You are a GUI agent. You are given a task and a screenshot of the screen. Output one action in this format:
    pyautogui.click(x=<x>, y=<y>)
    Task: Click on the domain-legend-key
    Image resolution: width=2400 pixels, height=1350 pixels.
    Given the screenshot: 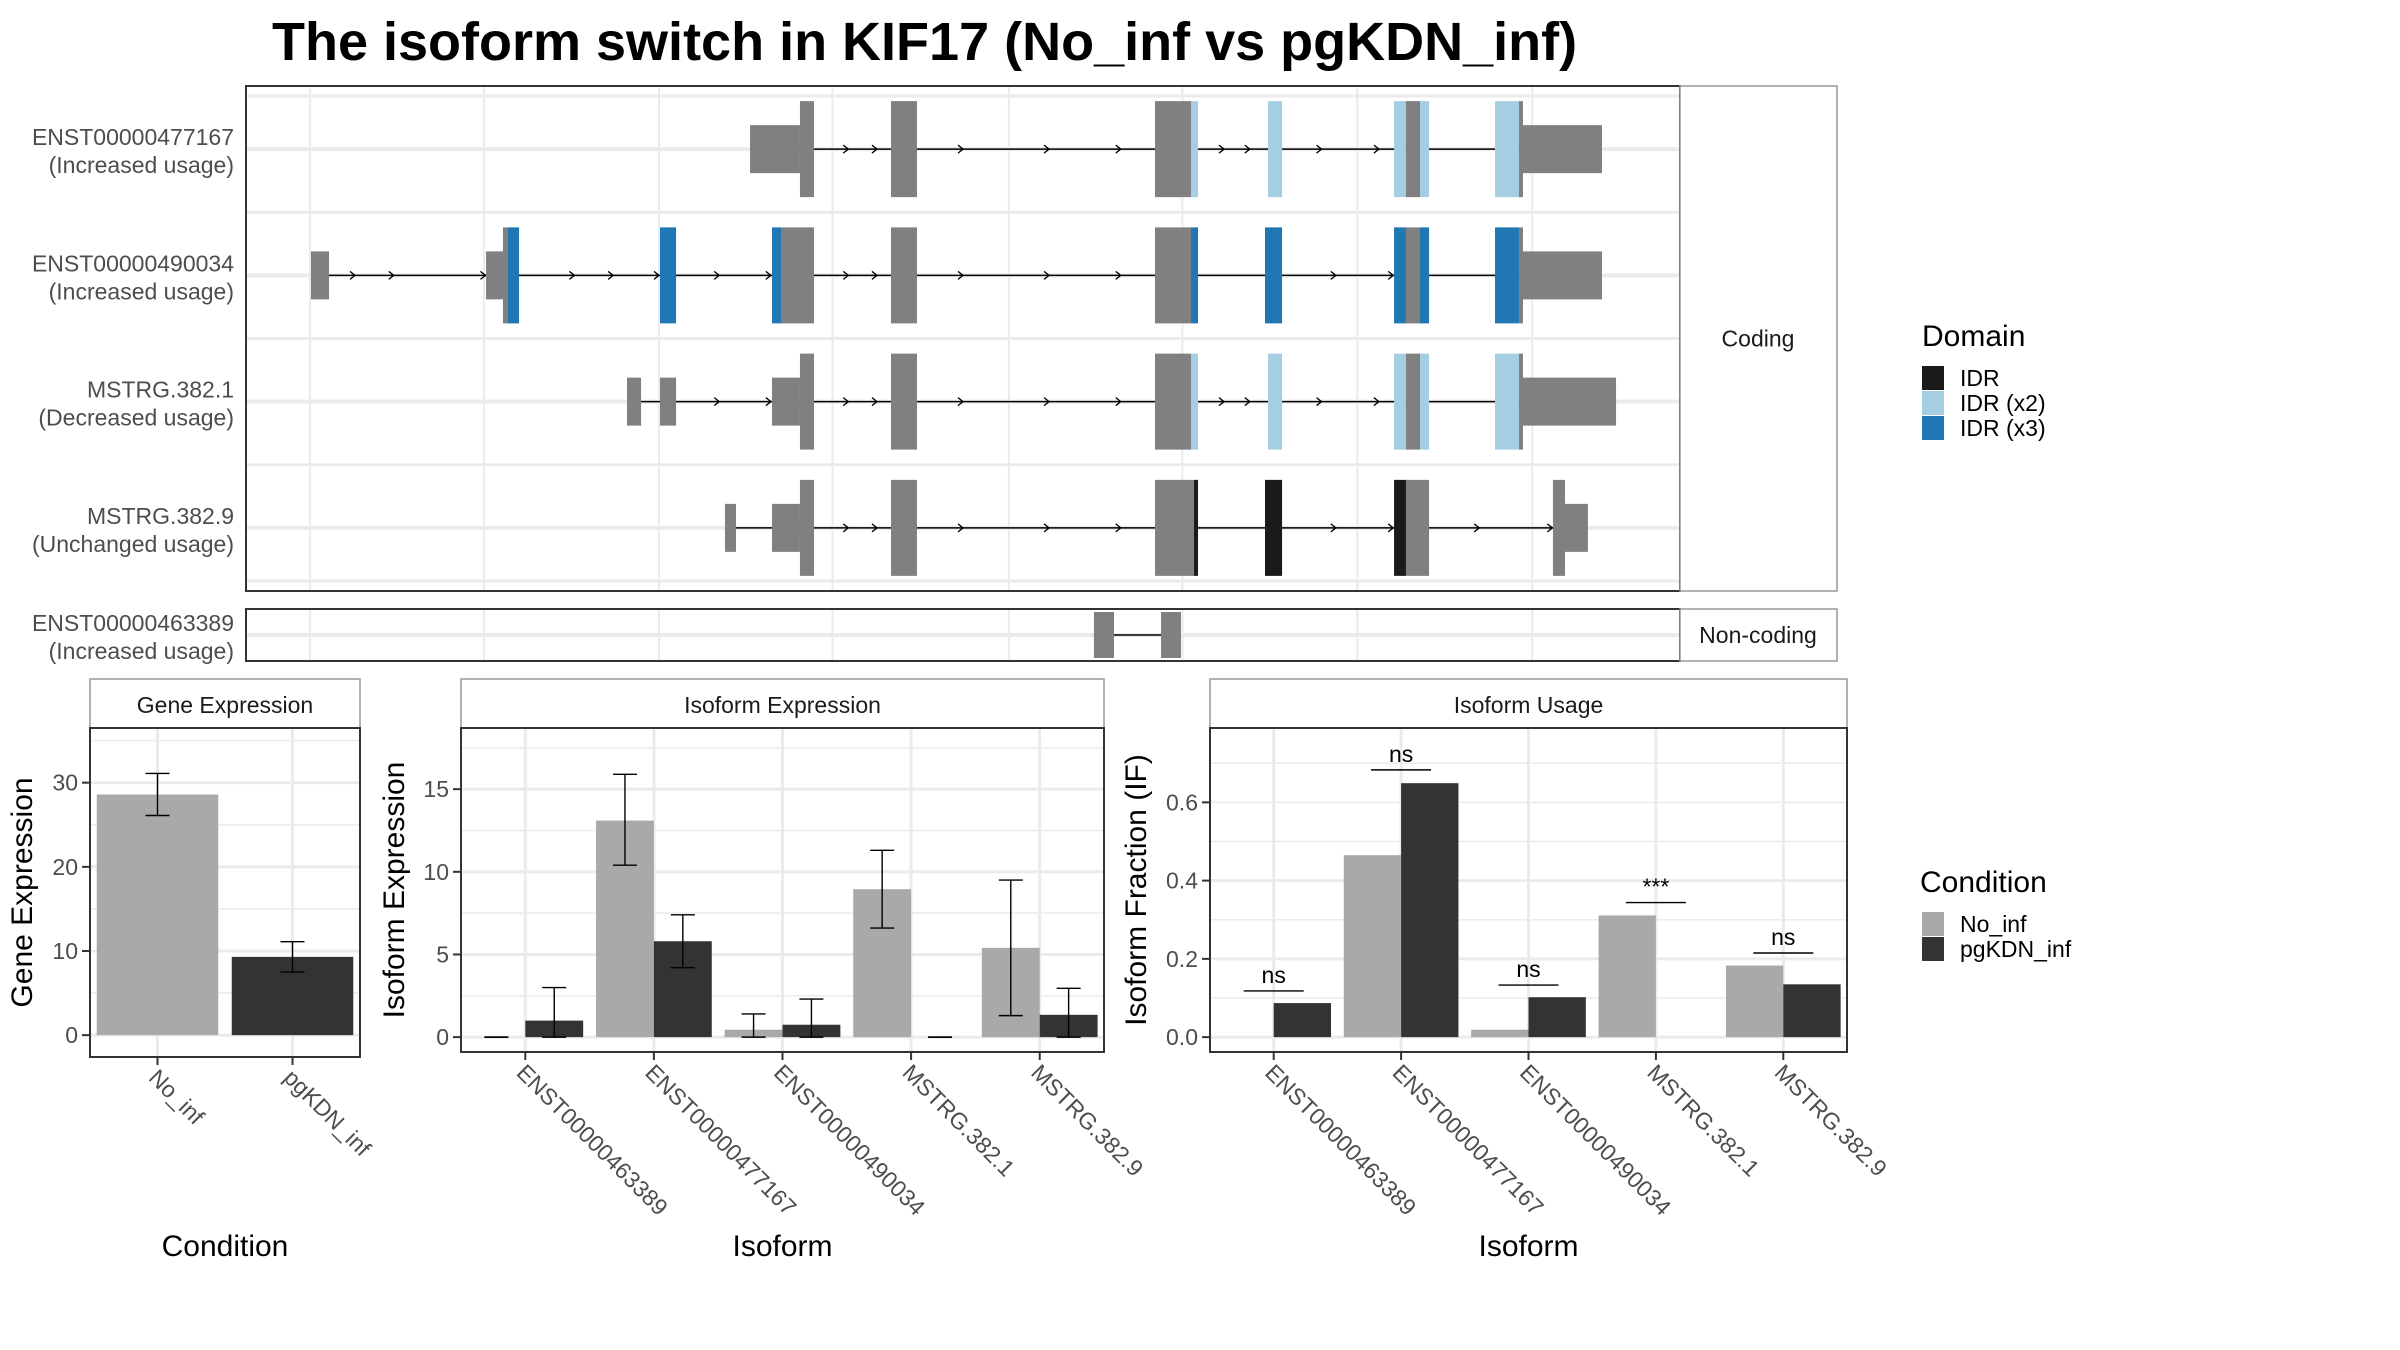 What is the action you would take?
    pyautogui.click(x=1933, y=403)
    